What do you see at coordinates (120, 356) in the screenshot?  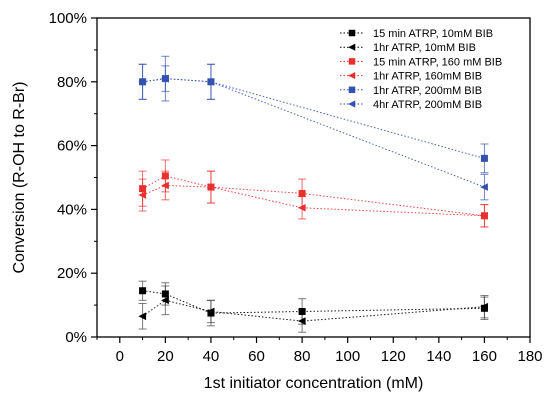 I see `x-tick-label: 0` at bounding box center [120, 356].